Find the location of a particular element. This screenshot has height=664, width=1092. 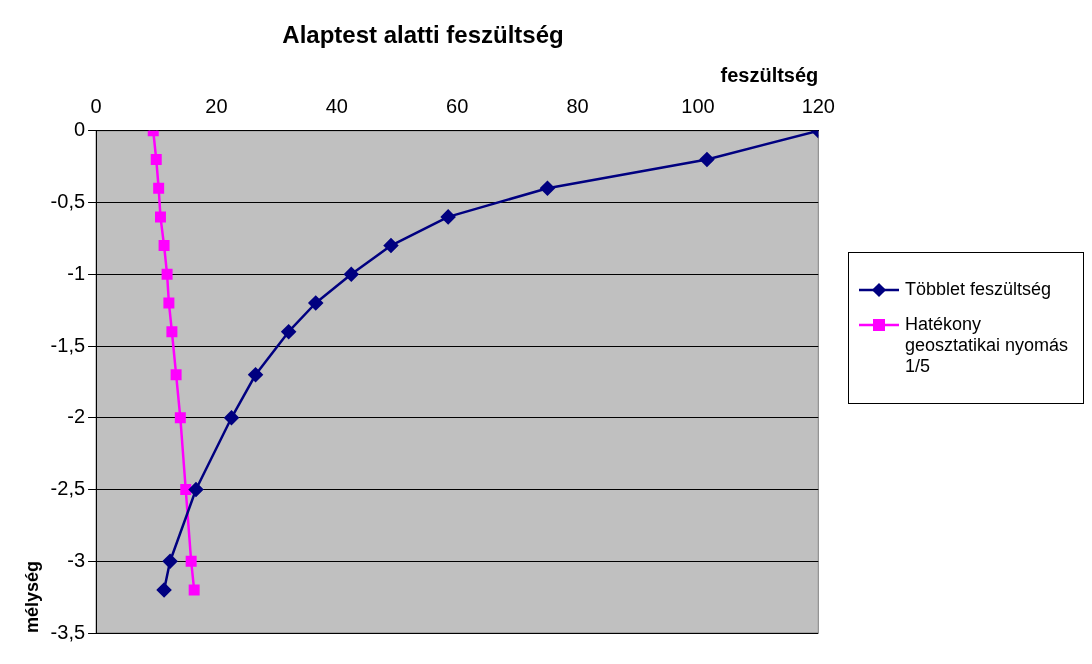

y-tick-label: -3,5 is located at coordinates (68, 631).